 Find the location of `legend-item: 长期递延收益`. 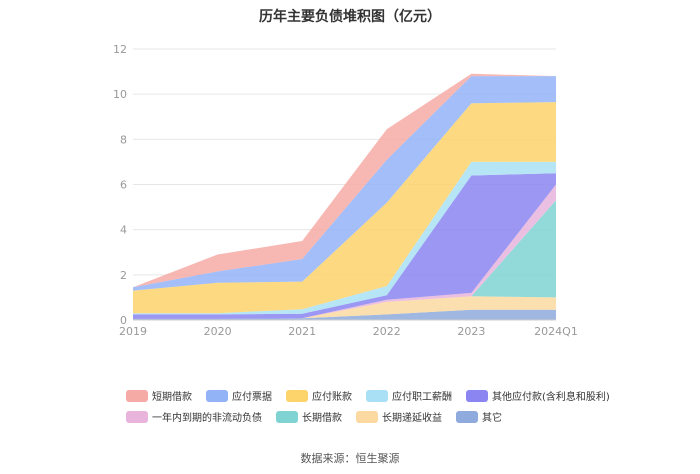

legend-item: 长期递延收益 is located at coordinates (399, 416).